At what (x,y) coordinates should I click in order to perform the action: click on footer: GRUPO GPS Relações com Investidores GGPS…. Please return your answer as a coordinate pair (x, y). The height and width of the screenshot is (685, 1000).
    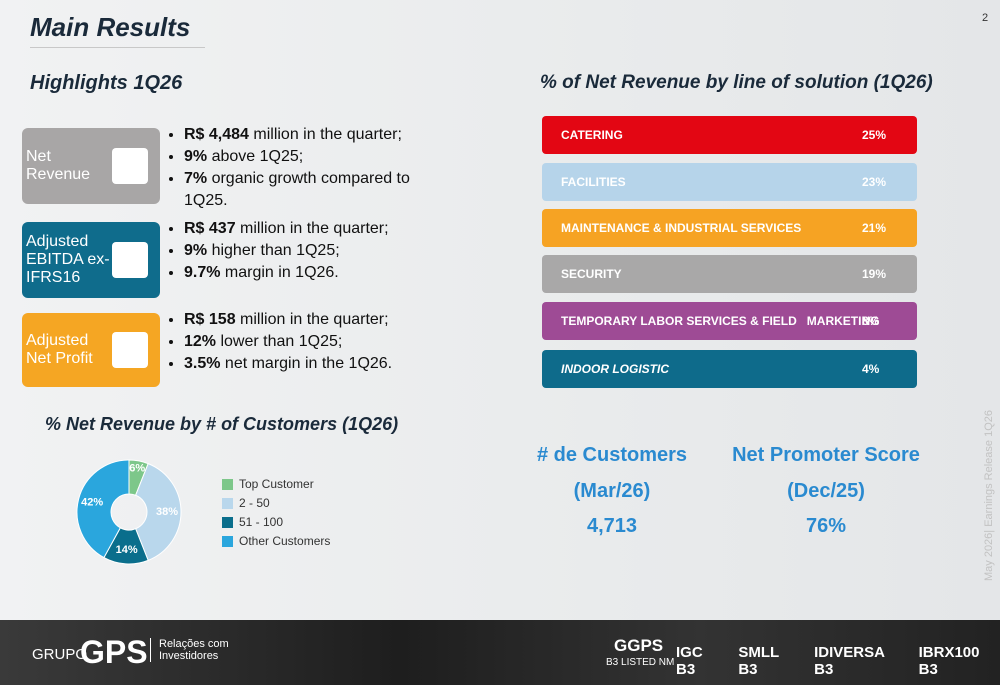
    Looking at the image, I should click on (500, 652).